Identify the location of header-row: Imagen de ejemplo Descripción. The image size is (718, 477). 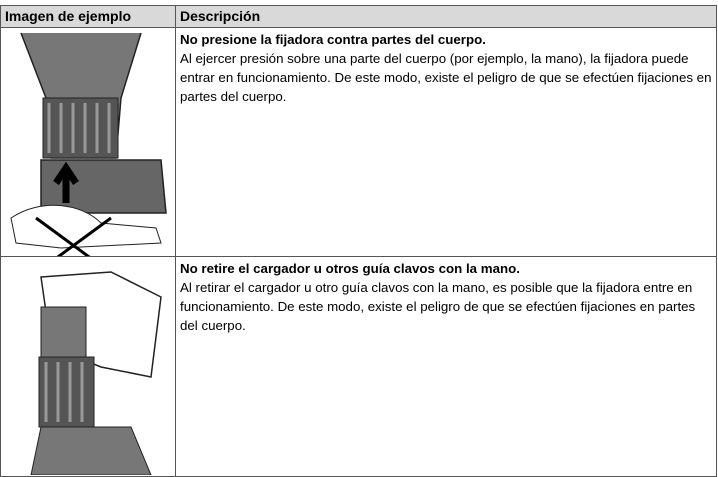
(358, 16).